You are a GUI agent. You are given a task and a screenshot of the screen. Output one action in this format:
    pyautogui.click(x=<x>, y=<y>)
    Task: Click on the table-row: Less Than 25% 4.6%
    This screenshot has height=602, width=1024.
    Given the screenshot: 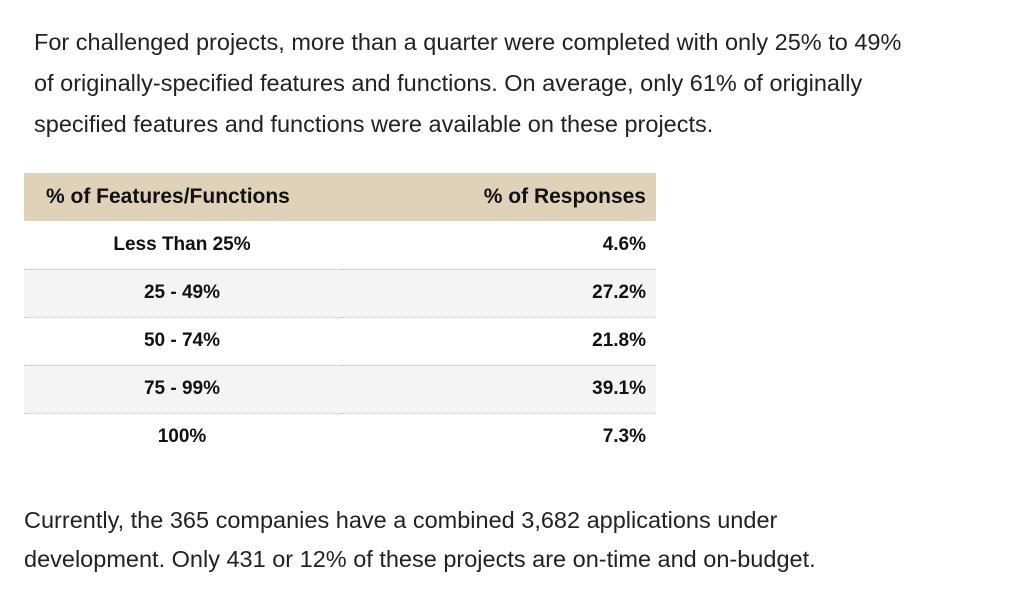 What is the action you would take?
    pyautogui.click(x=340, y=245)
    